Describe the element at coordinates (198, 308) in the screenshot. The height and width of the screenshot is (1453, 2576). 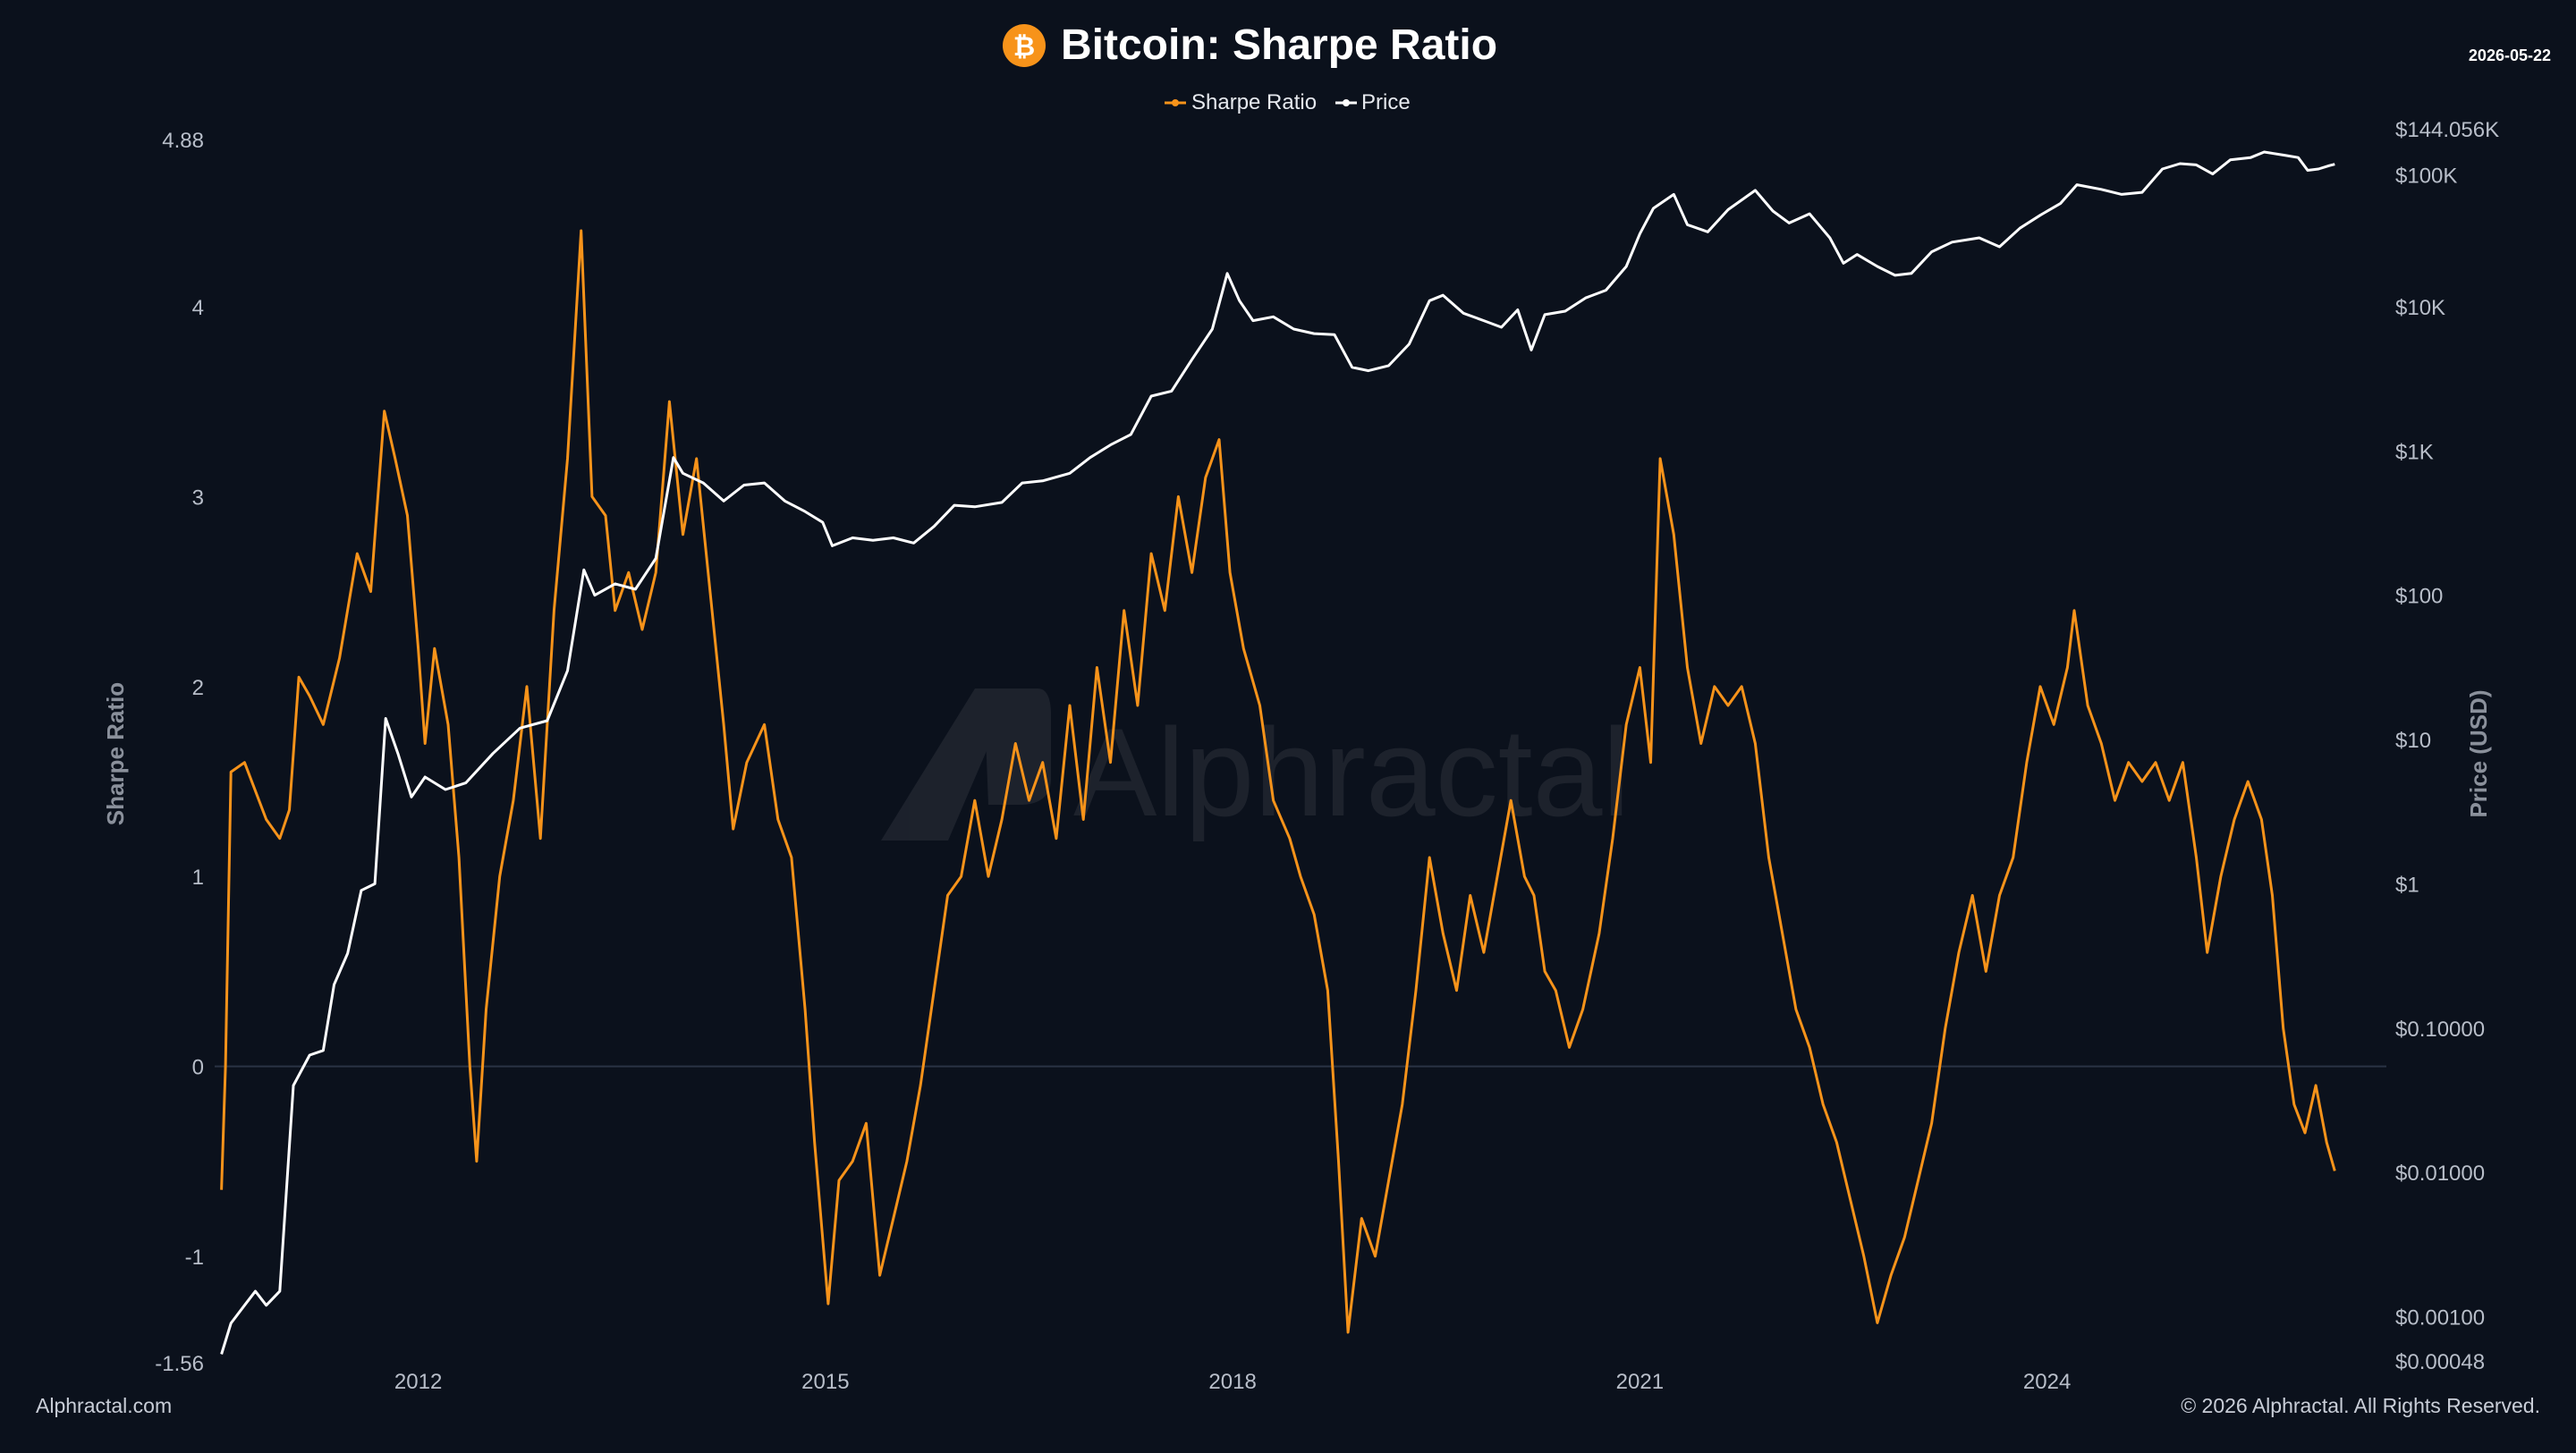
I see `y-left-tick-label: 4` at that location.